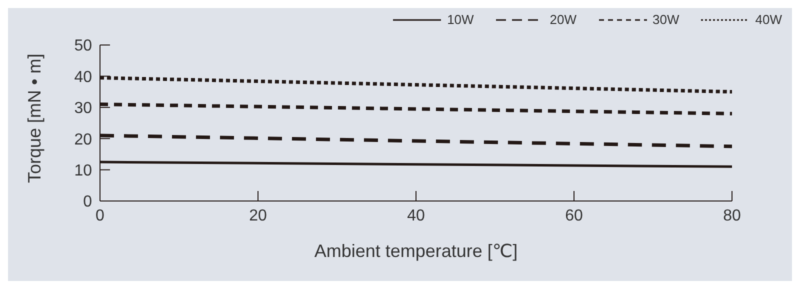 This screenshot has height=289, width=800. I want to click on legend-label: 40W, so click(768, 19).